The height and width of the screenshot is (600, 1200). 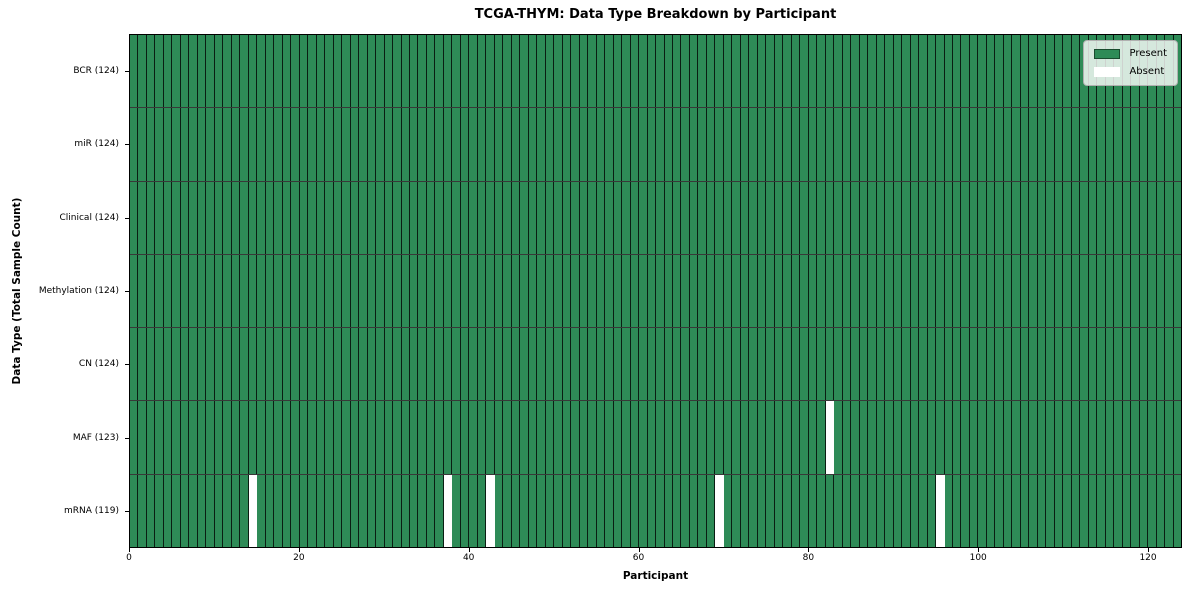 I want to click on ytick-label-maf: MAF (123), so click(x=95, y=437).